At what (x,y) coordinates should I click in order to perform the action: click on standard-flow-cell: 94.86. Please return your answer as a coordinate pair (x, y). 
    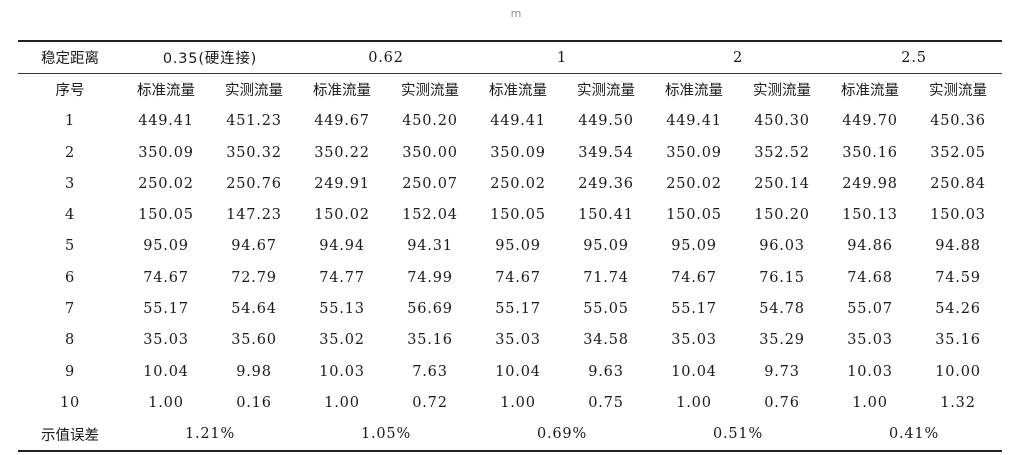
    Looking at the image, I should click on (870, 246).